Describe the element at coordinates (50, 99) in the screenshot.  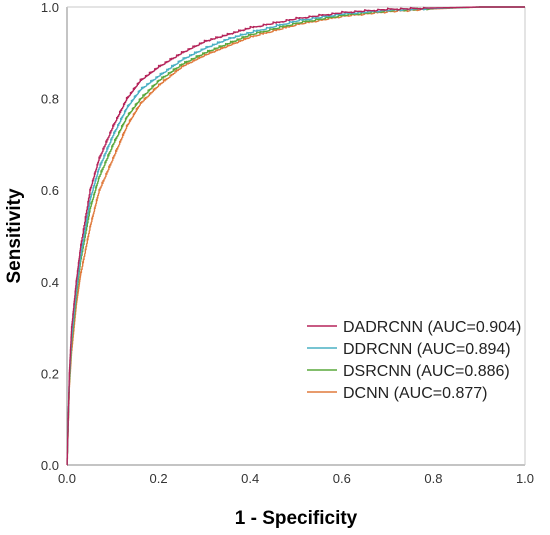
I see `y-tick-label: 0.8` at that location.